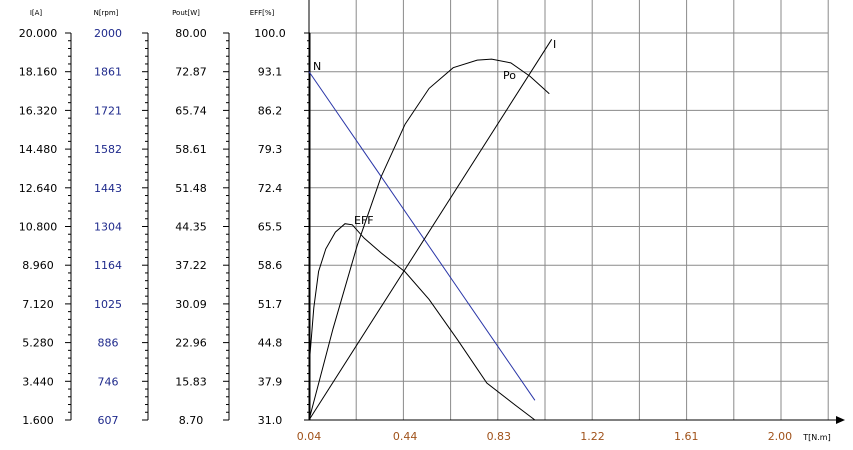  I want to click on y-tick-label-N: 1861, so click(108, 72).